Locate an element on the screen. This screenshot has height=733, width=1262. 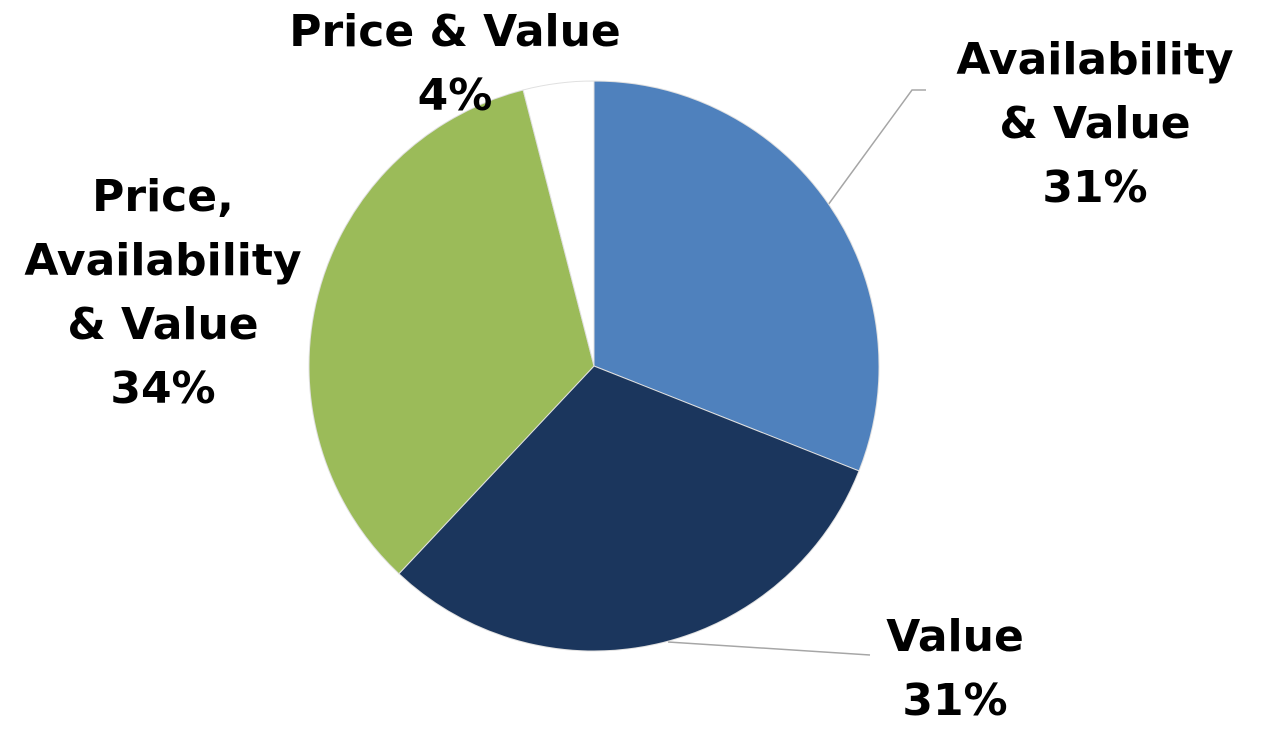
data-label: Price, Availability & Value 34% is located at coordinates (163, 293).